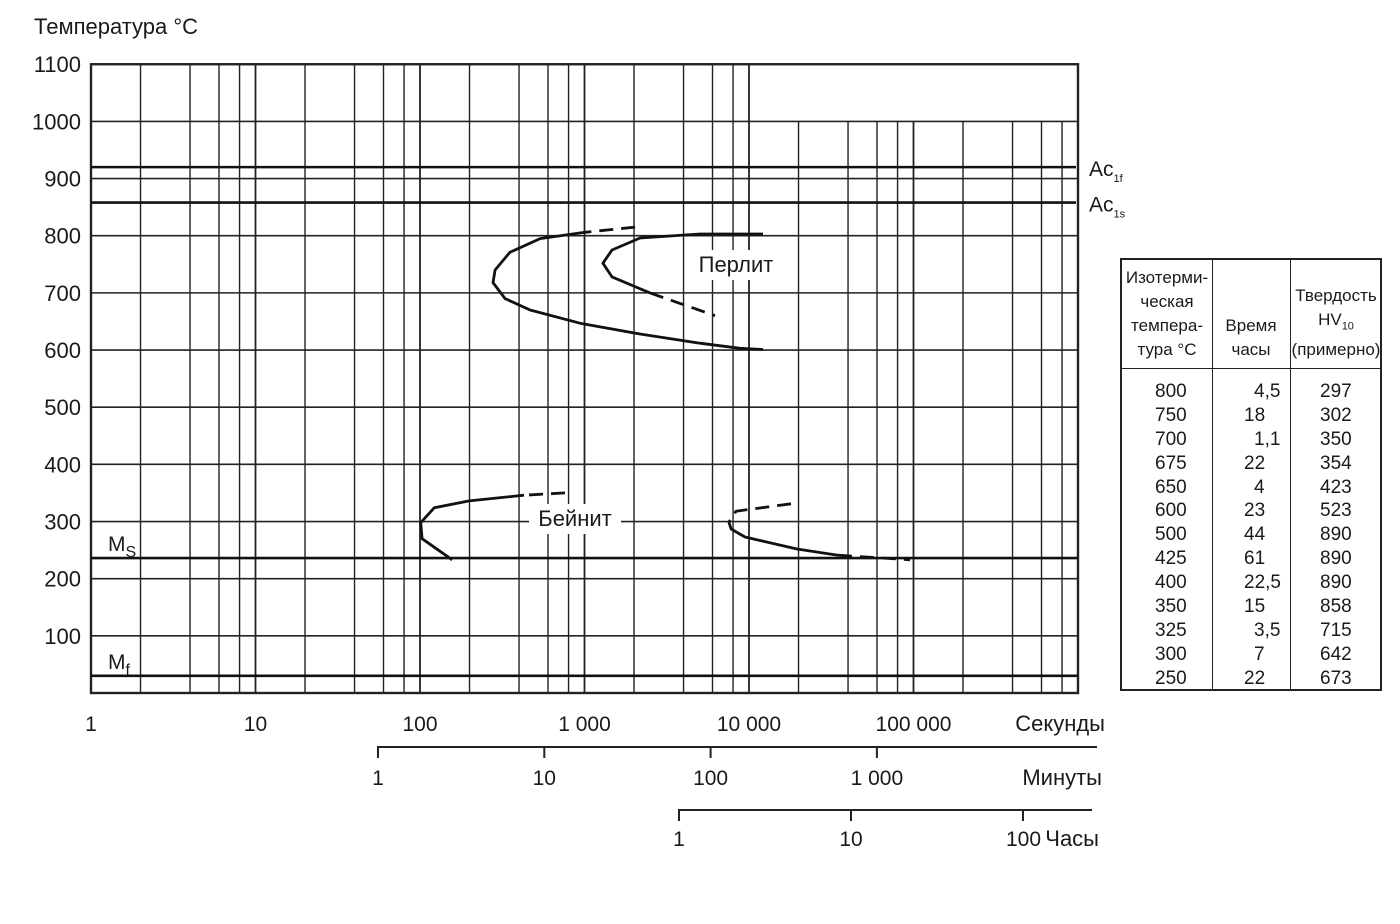 This screenshot has height=924, width=1400. Describe the element at coordinates (1267, 439) in the screenshot. I see `cell-time: 1,1` at that location.